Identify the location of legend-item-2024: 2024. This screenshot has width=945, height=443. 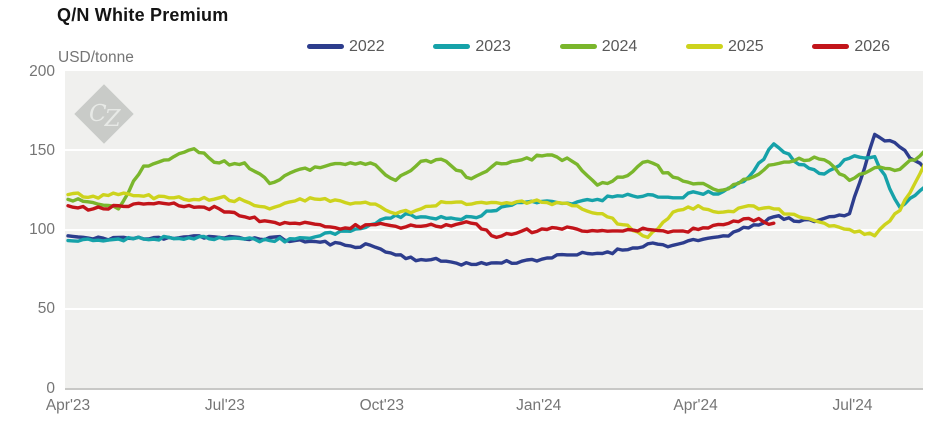
(598, 46).